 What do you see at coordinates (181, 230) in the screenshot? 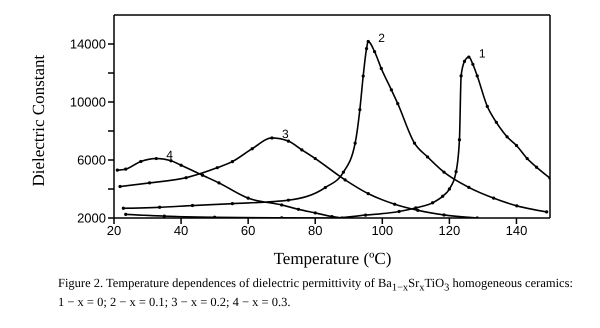
I see `x-tick-label: 40` at bounding box center [181, 230].